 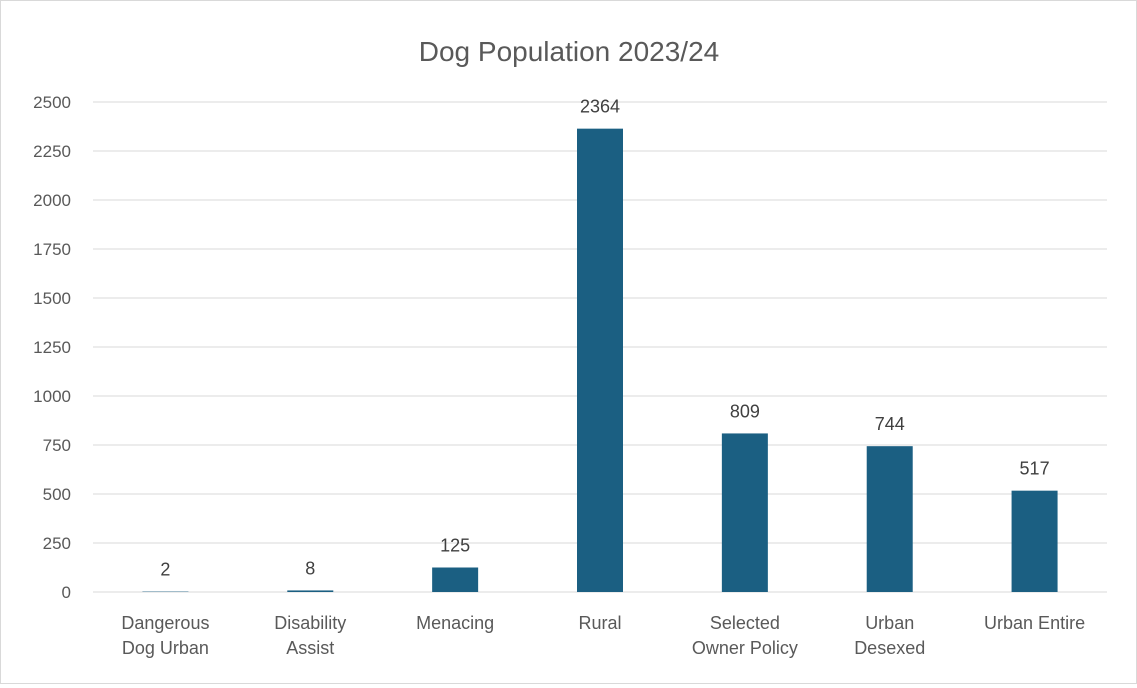 What do you see at coordinates (57, 445) in the screenshot?
I see `y-tick-label: 750` at bounding box center [57, 445].